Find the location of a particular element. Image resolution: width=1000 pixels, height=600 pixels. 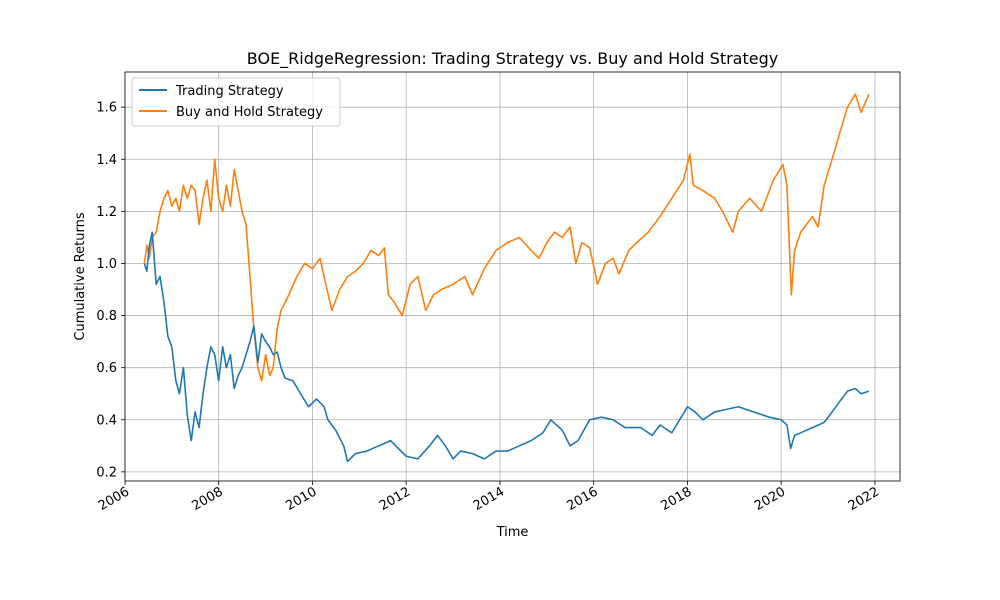

y-tick-label: 1.4 is located at coordinates (106, 160).